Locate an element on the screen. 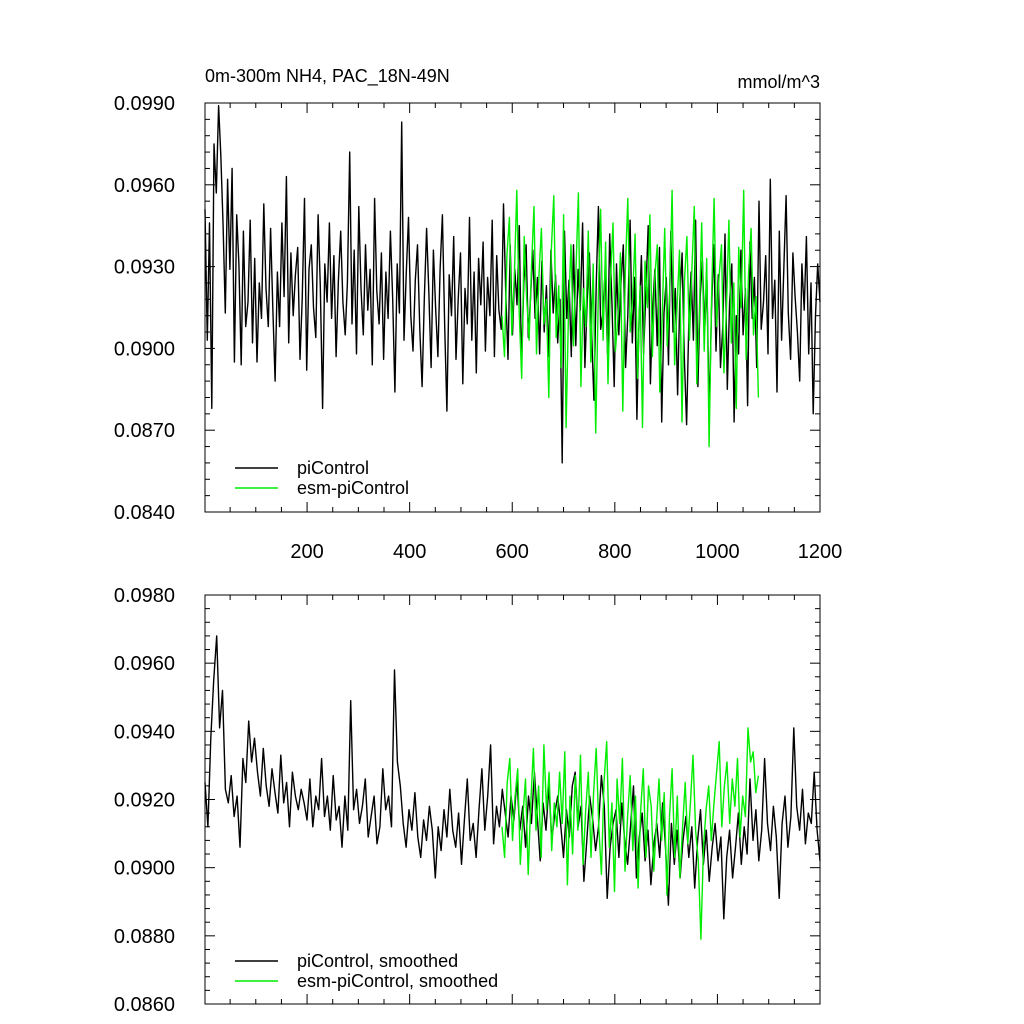  y-tick-label: 0.0840 is located at coordinates (144, 513).